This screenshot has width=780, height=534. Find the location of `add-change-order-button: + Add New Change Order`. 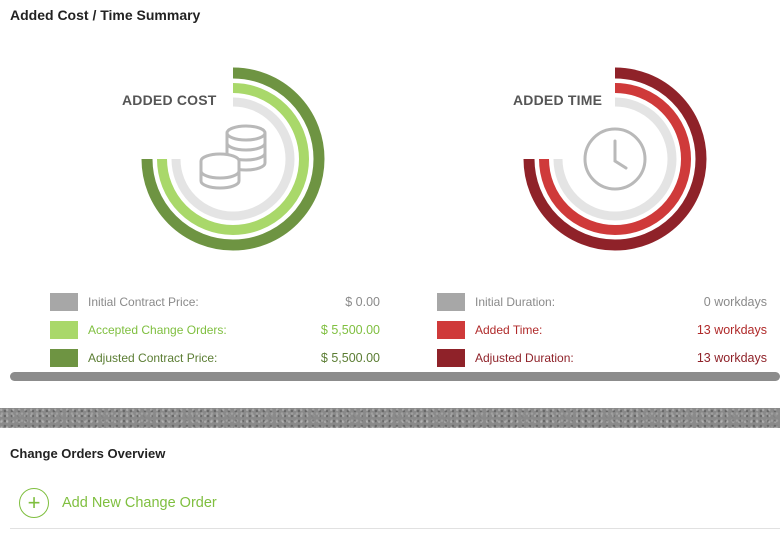

add-change-order-button: + Add New Change Order is located at coordinates (118, 503).